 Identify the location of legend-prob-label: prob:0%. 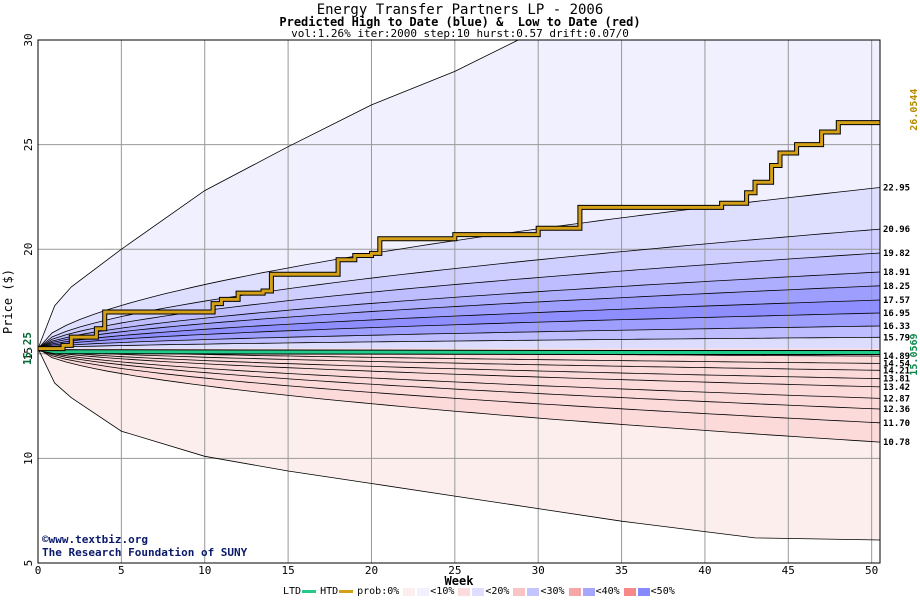
(378, 591).